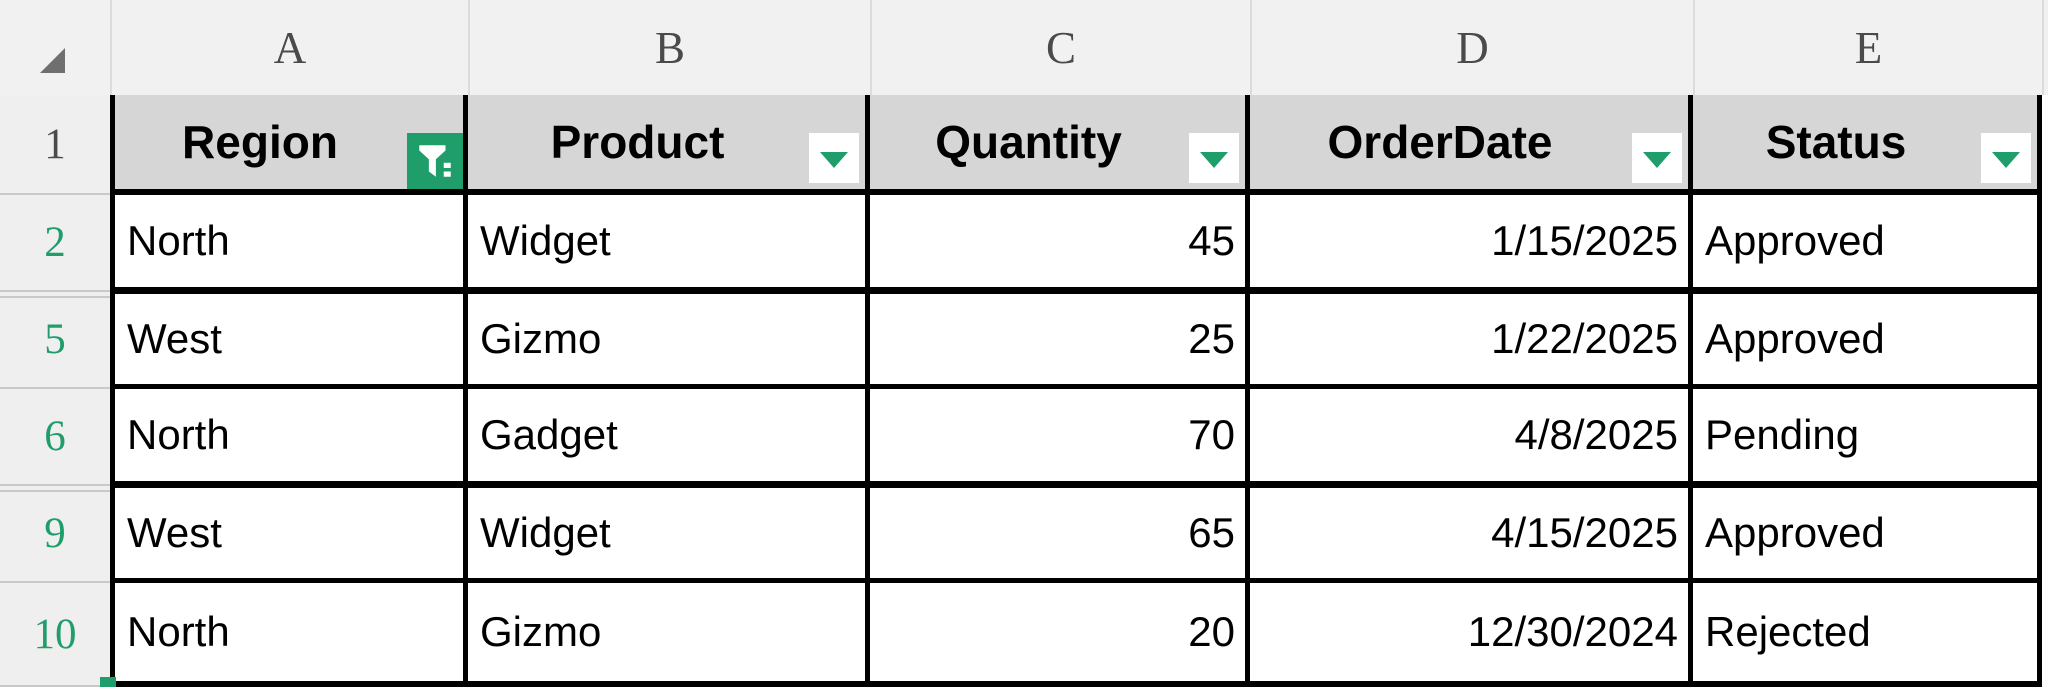 The height and width of the screenshot is (687, 2048). I want to click on header-label-status: Status, so click(1836, 142).